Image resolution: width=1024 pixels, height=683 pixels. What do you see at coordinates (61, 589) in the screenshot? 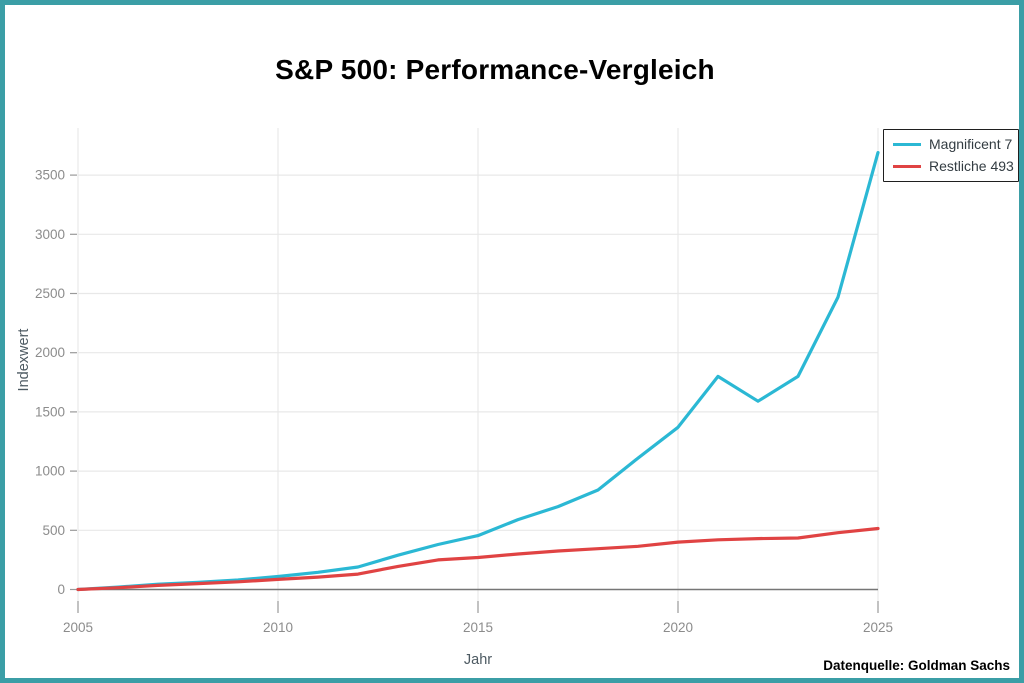
I see `y-tick-label: 0` at bounding box center [61, 589].